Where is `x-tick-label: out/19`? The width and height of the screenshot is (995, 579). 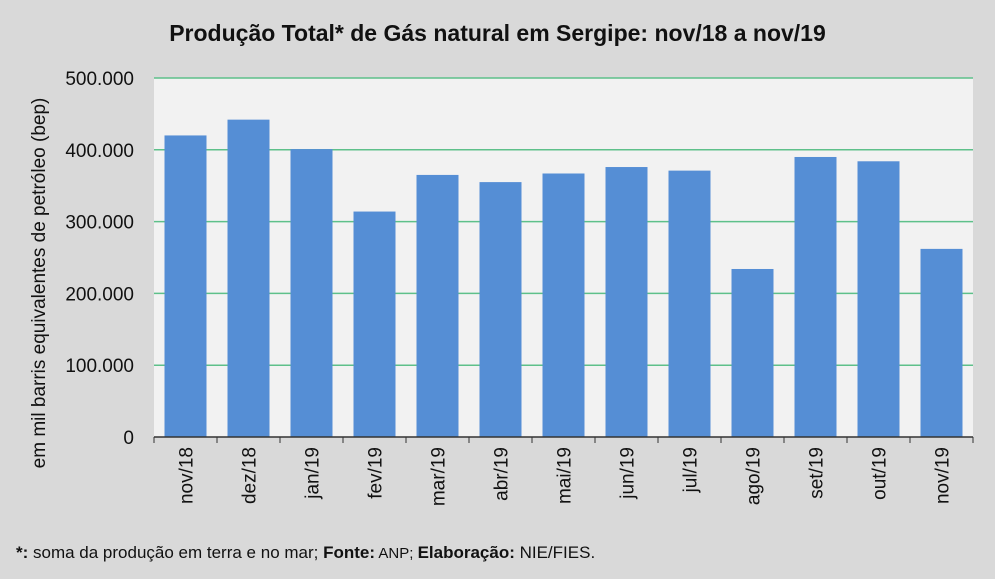
x-tick-label: out/19 is located at coordinates (880, 473).